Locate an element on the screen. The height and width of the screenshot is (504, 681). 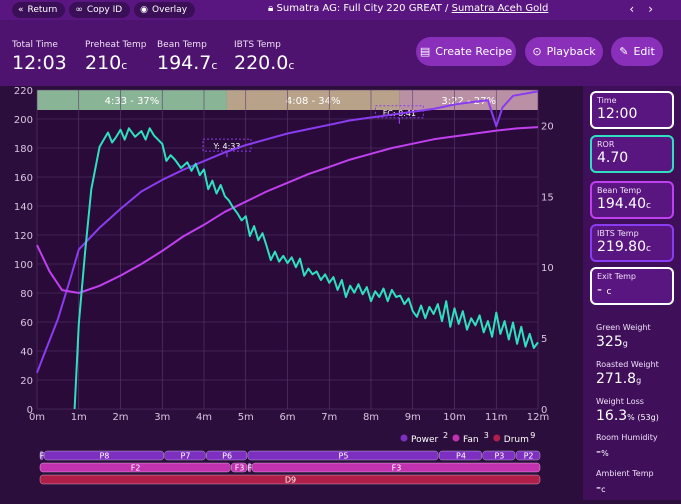
double-chevron-left-icon: « is located at coordinates (21, 10).